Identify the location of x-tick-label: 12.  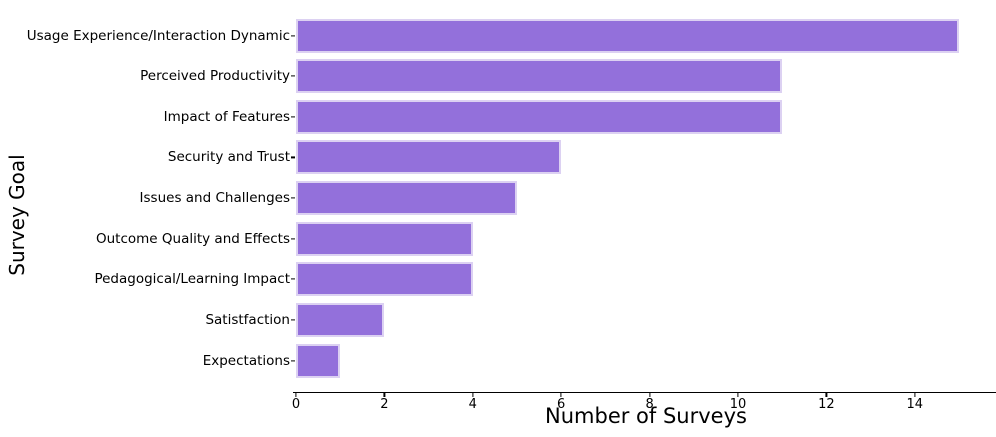
(826, 404).